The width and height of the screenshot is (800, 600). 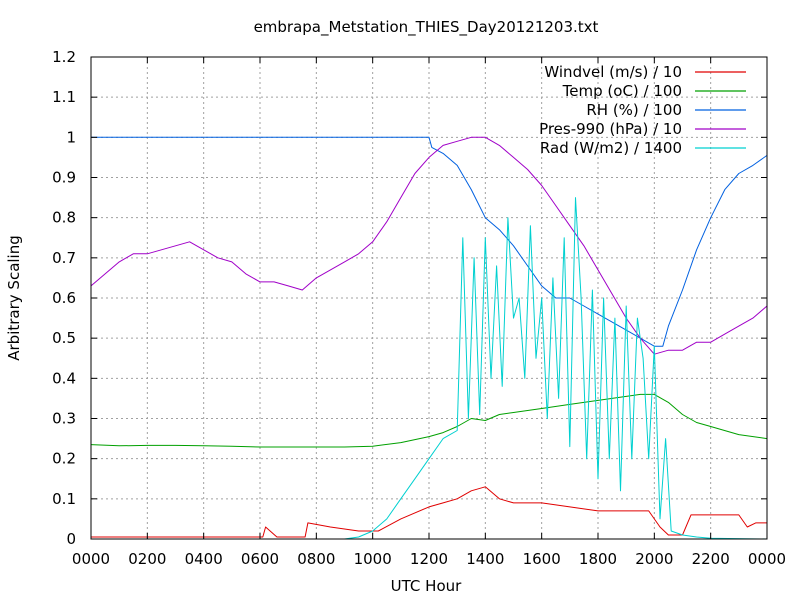 I want to click on y-axis-title: Arbitrary Scaling, so click(x=14, y=298).